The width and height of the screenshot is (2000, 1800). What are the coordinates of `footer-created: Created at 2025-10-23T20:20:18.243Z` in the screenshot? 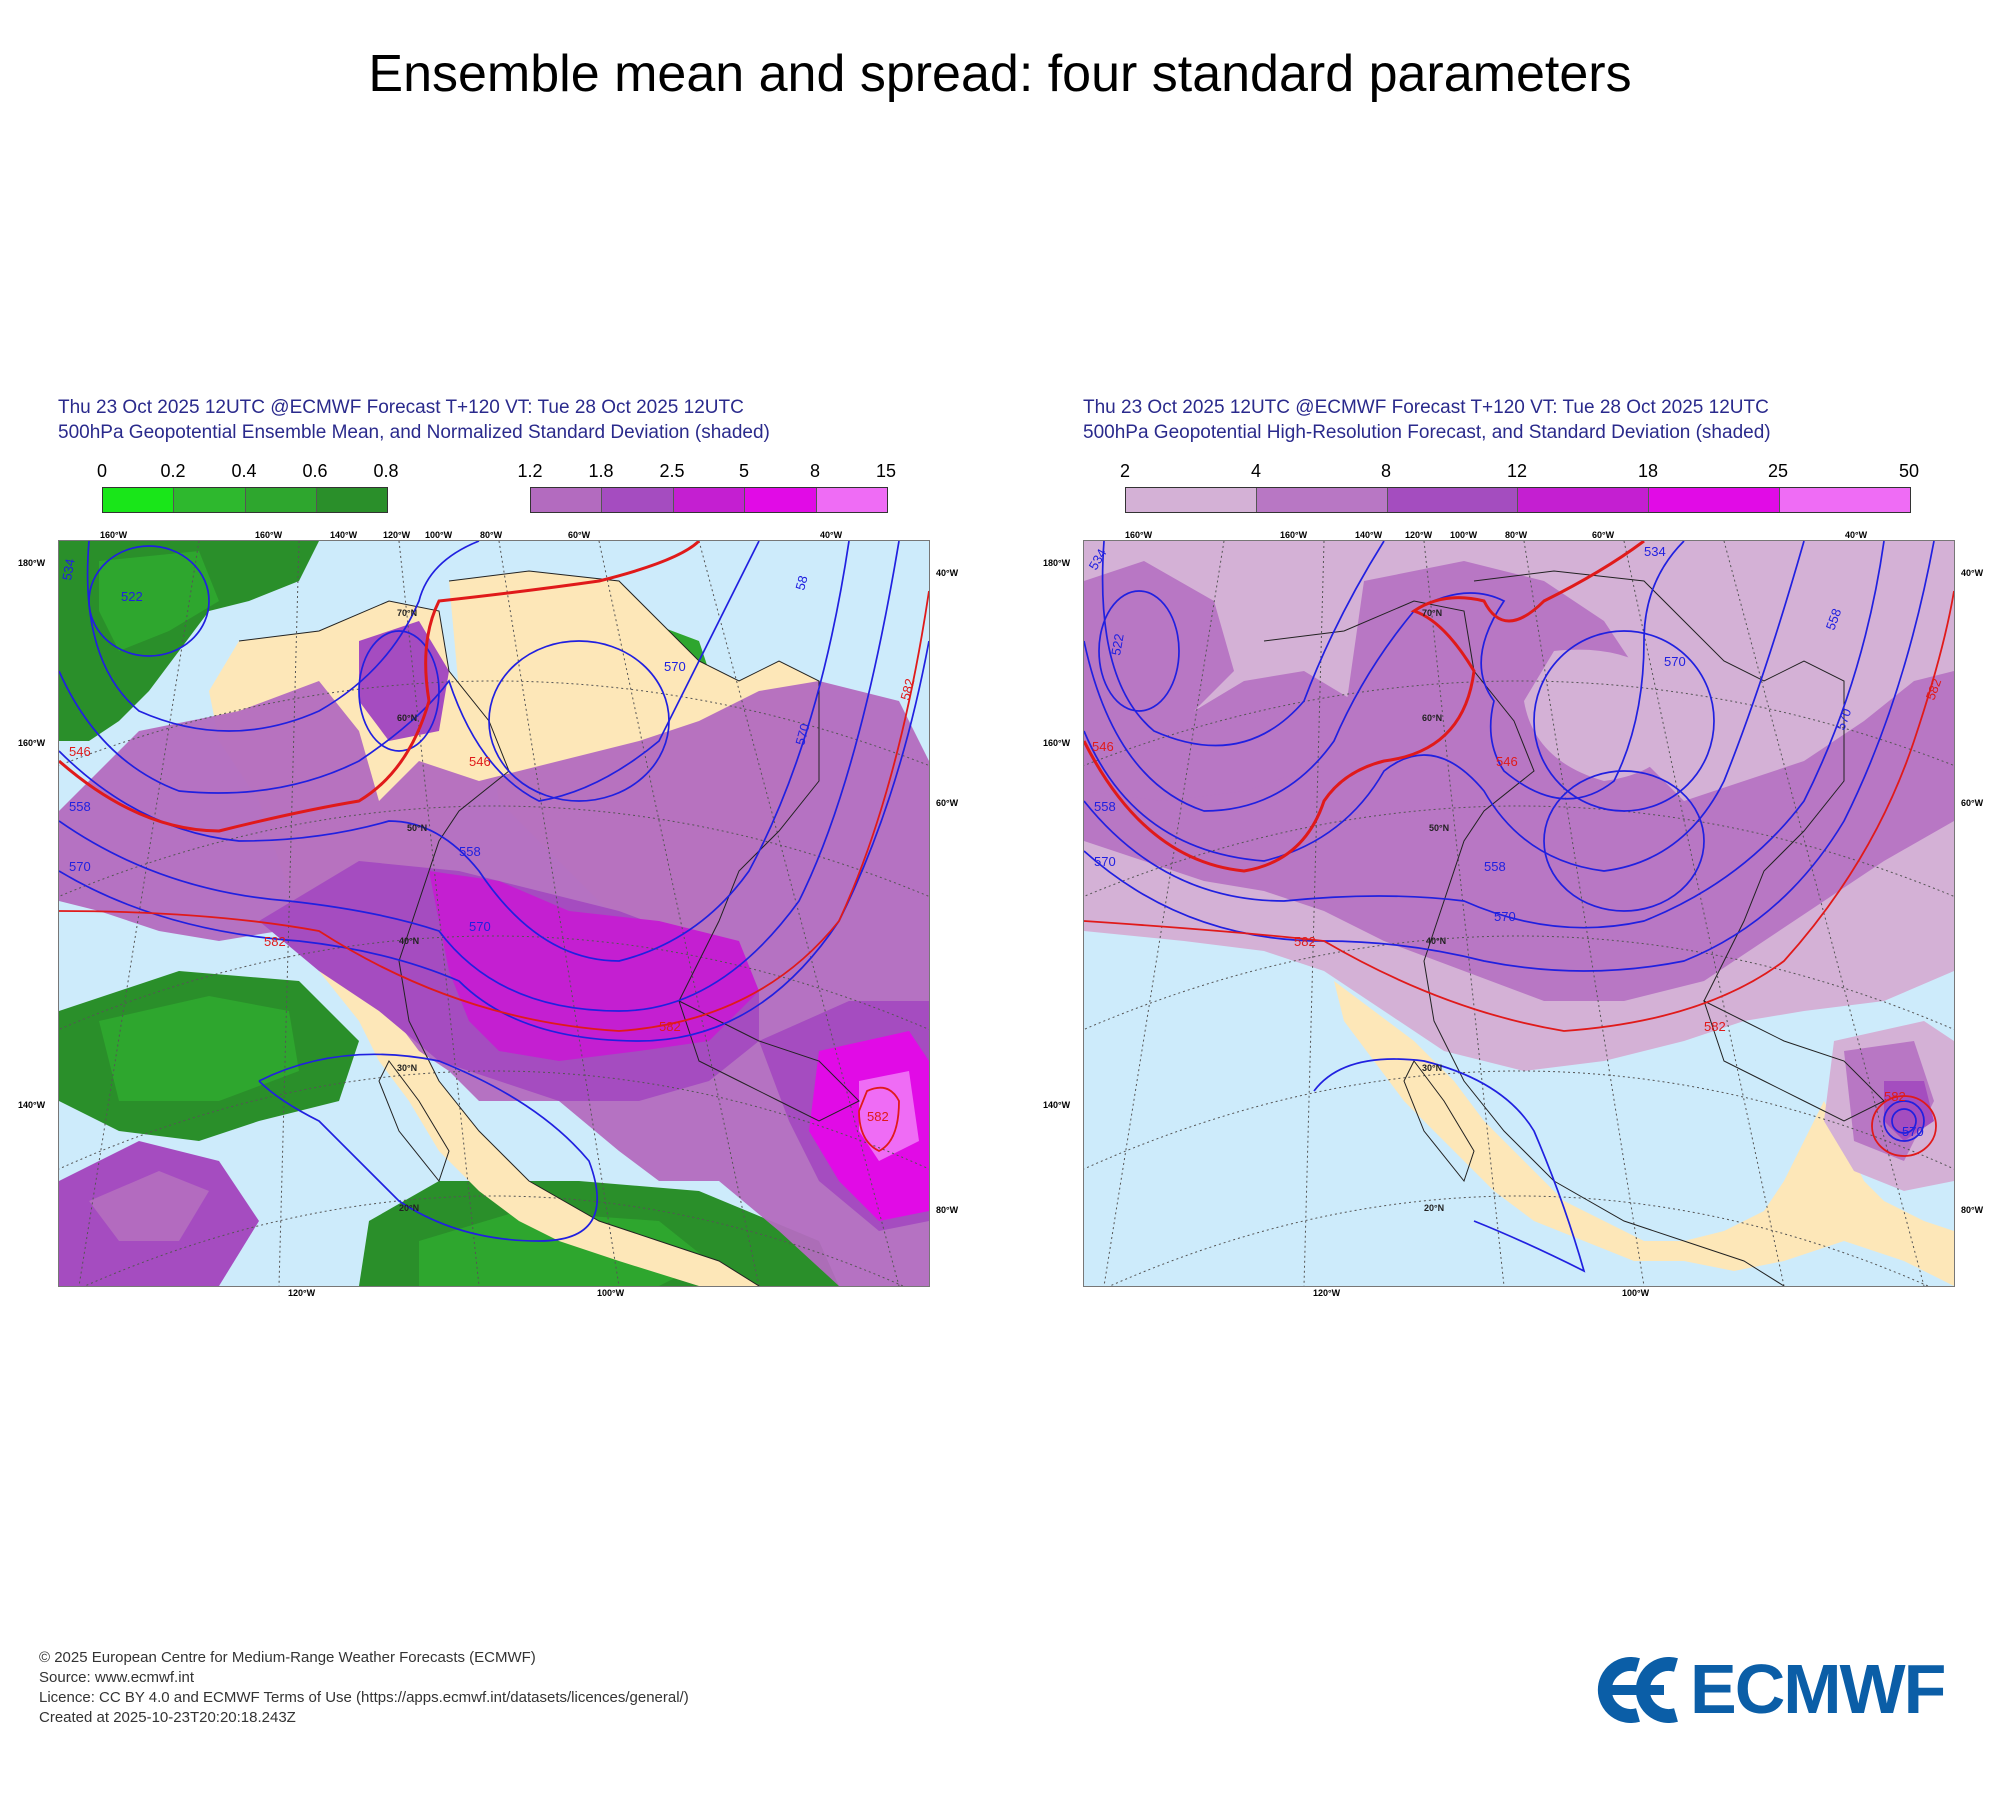 It's located at (167, 1717).